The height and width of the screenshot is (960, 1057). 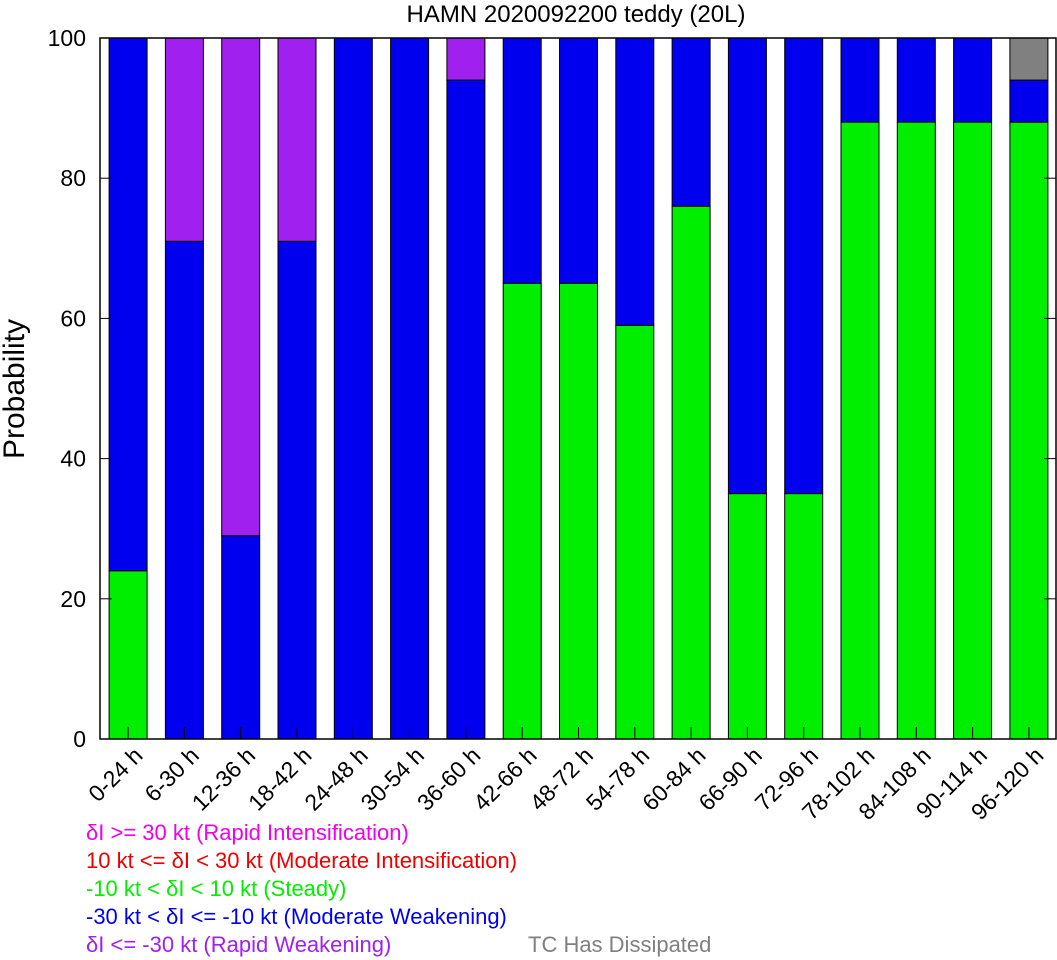 I want to click on legend-dissipated: TC Has Dissipated, so click(x=619, y=945).